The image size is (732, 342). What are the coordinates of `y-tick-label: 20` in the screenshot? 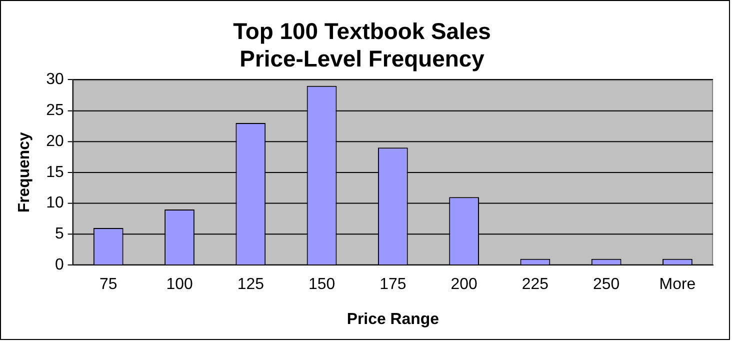 It's located at (55, 141).